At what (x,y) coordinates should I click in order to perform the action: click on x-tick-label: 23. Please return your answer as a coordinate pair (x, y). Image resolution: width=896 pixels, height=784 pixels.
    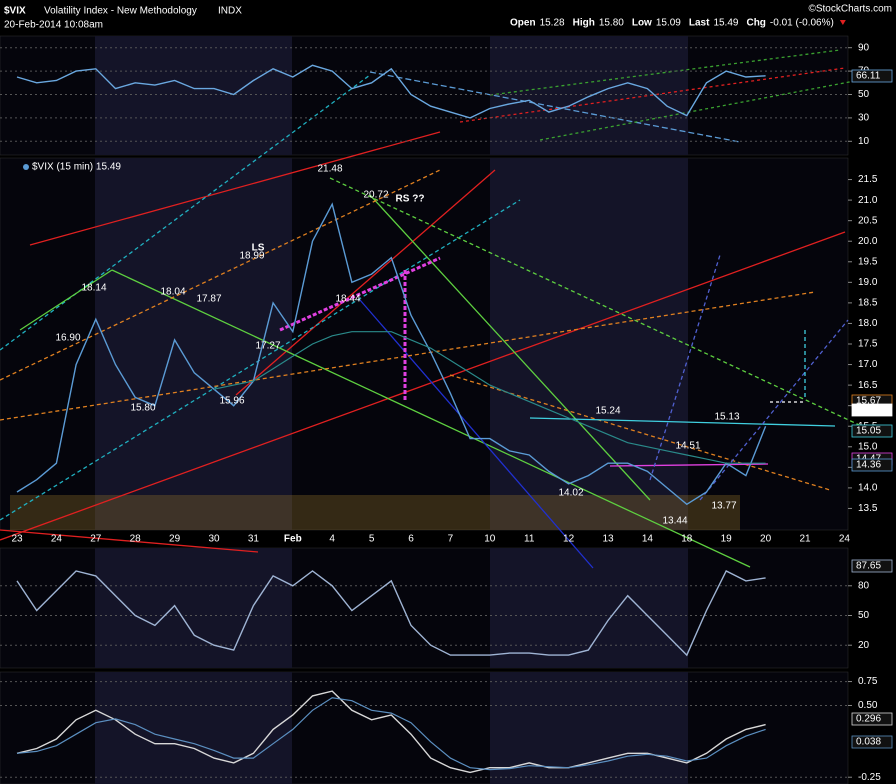
    Looking at the image, I should click on (17, 539).